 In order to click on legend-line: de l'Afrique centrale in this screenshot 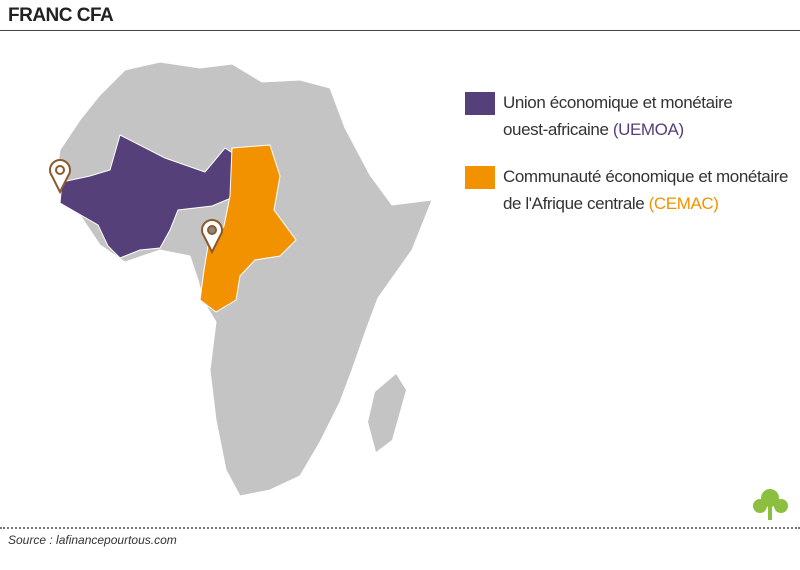, I will do `click(574, 203)`.